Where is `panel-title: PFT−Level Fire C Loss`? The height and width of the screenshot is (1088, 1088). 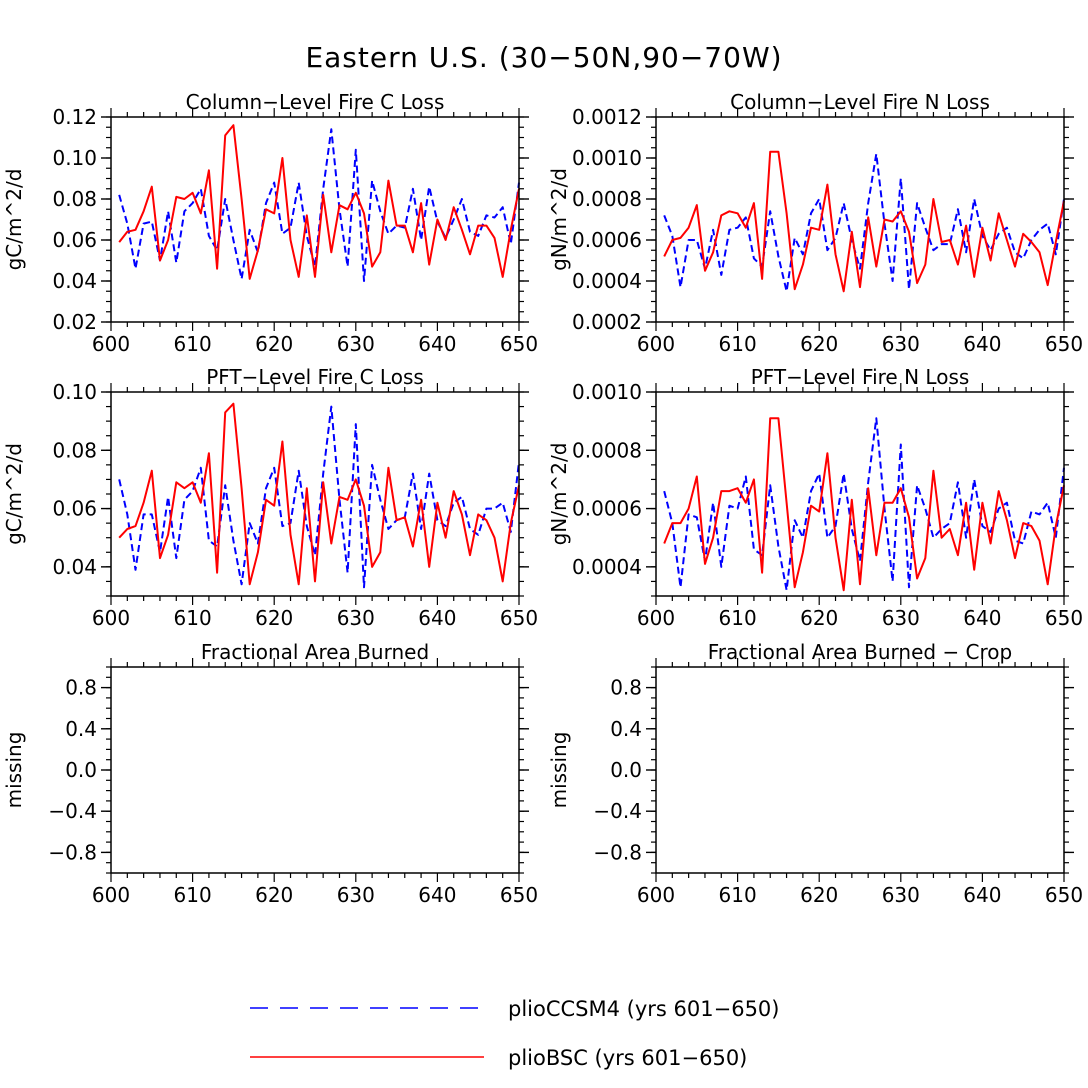 panel-title: PFT−Level Fire C Loss is located at coordinates (315, 377).